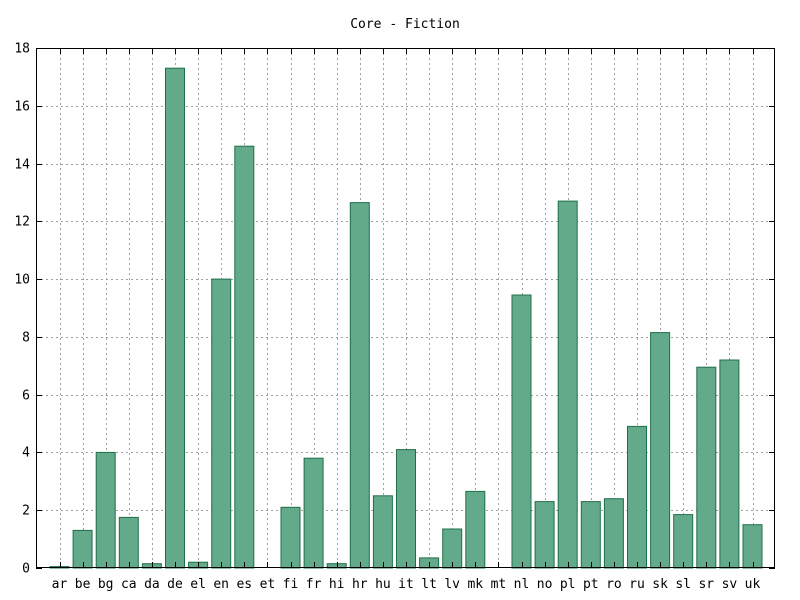 This screenshot has width=800, height=600. I want to click on y-tick-label: 8, so click(26, 338).